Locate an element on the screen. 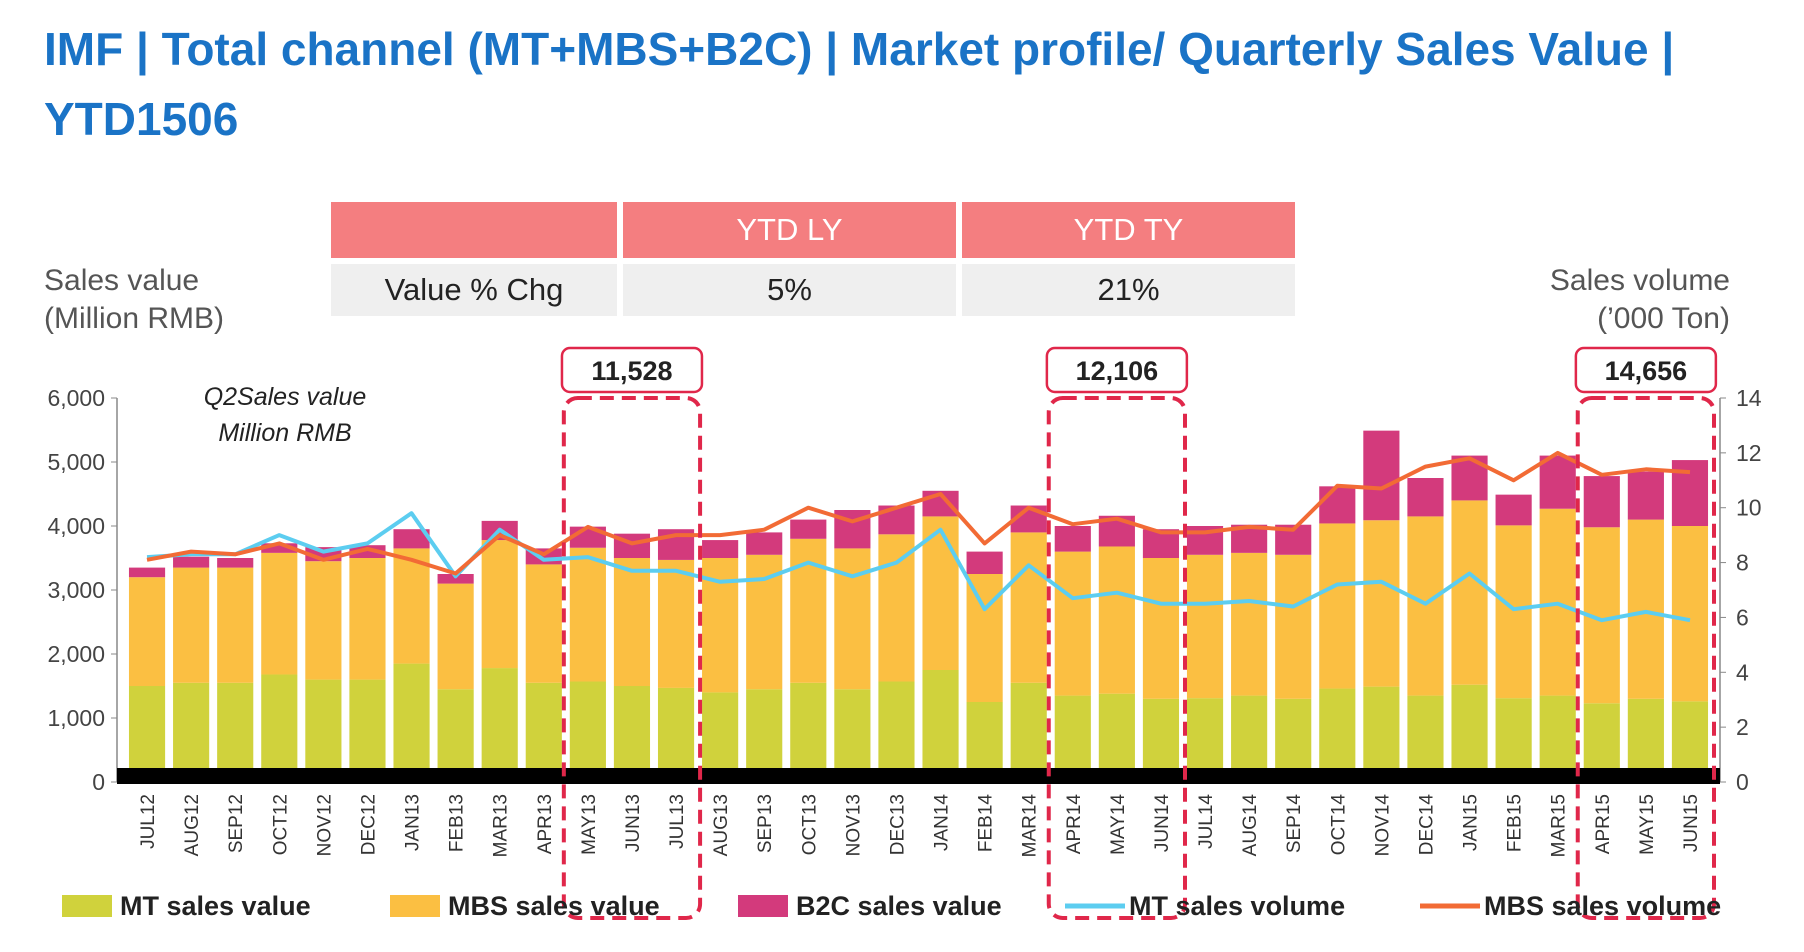 This screenshot has height=952, width=1804. y-right-tick-label: 14 is located at coordinates (1749, 398).